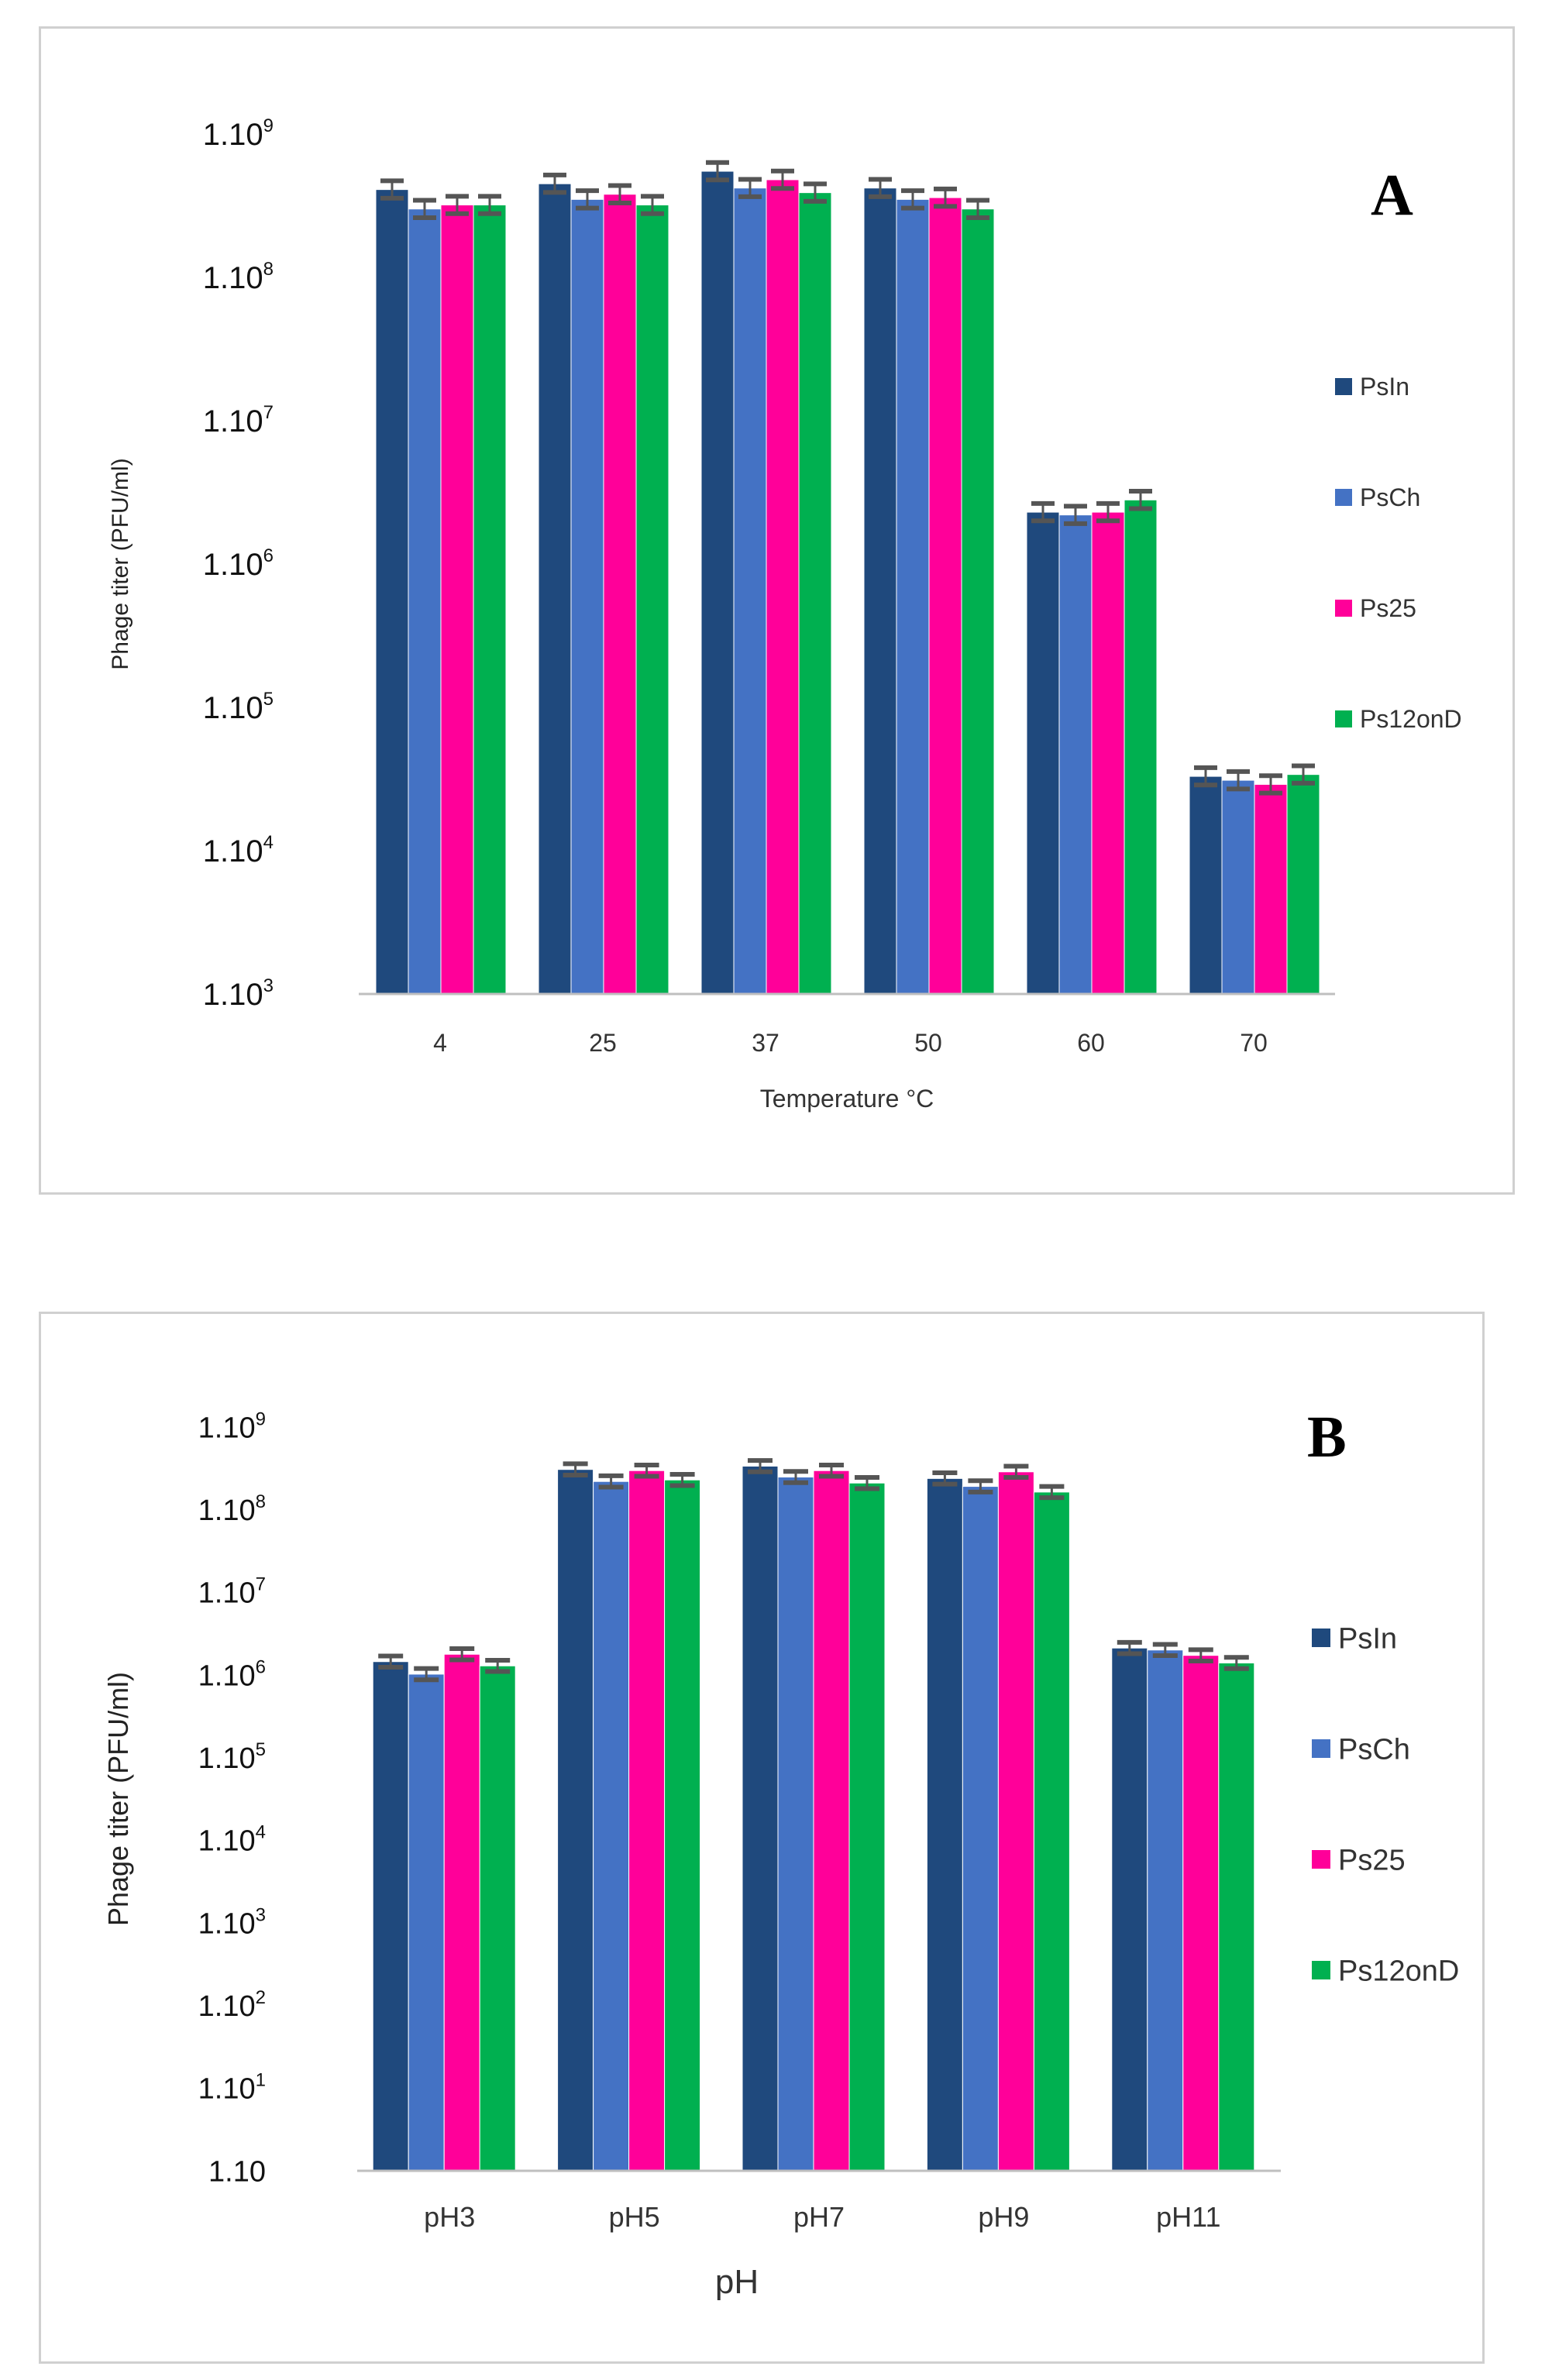 The image size is (1552, 2380). Describe the element at coordinates (819, 2217) in the screenshot. I see `x-tick-label: pH7` at that location.